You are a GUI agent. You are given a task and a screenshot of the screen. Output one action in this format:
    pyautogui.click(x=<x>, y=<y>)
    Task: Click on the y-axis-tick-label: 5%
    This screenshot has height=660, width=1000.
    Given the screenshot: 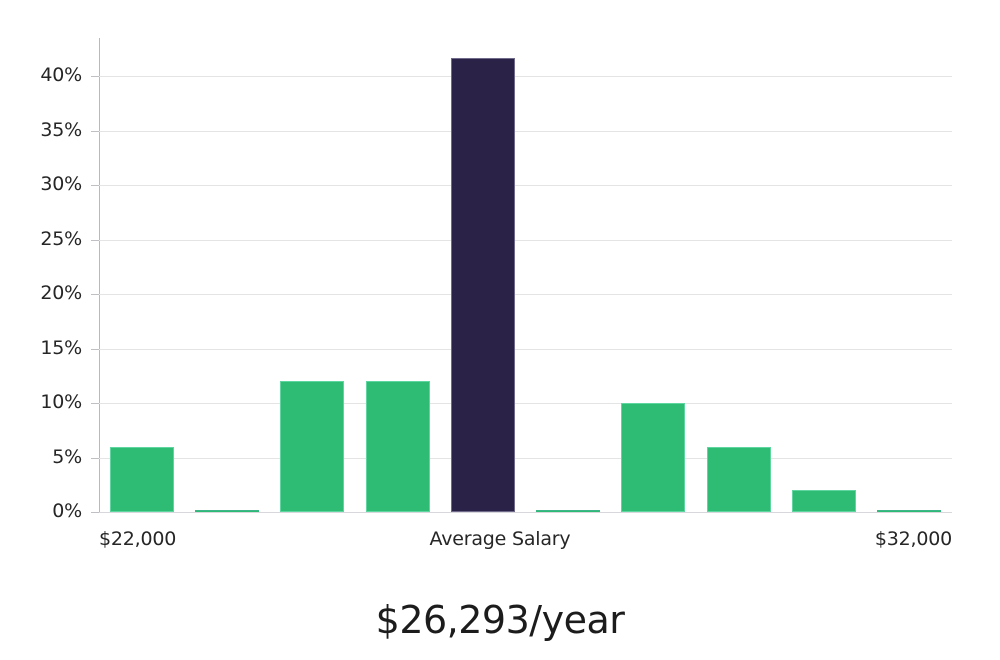 What is the action you would take?
    pyautogui.click(x=67, y=457)
    